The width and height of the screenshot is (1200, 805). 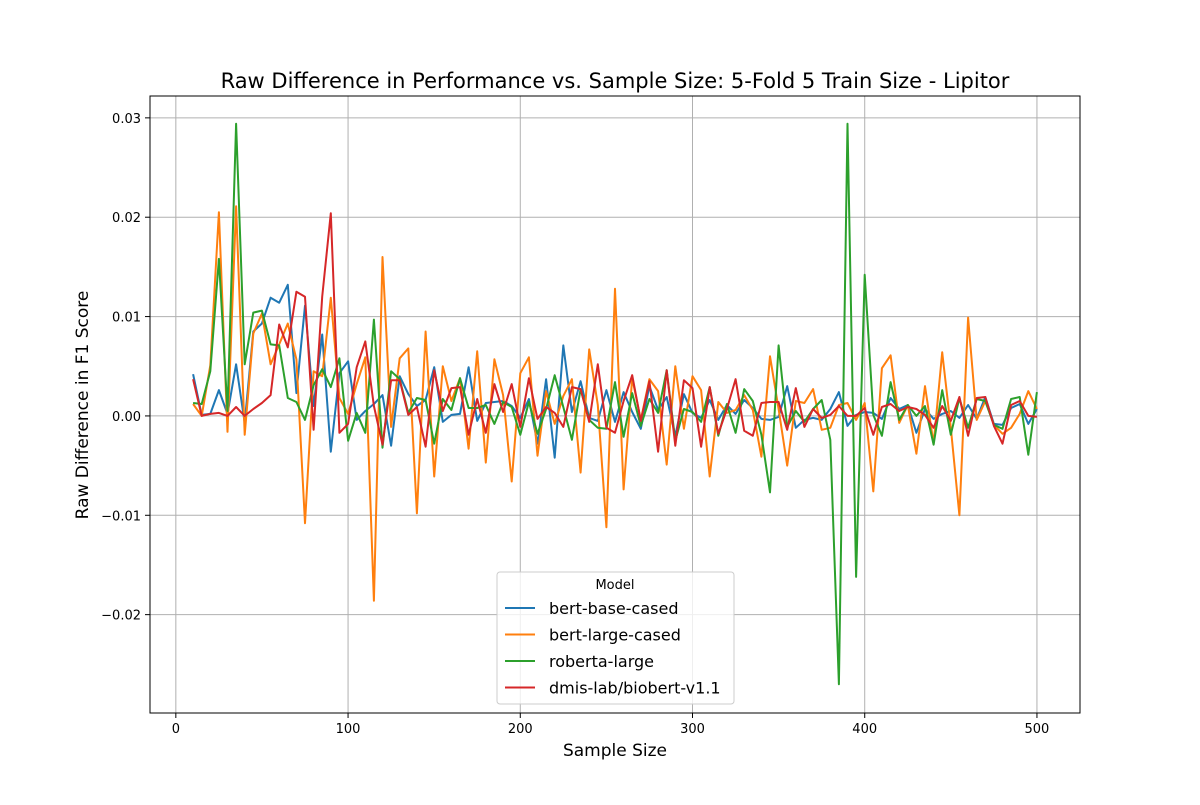 I want to click on y-tick-label: 0.01, so click(x=126, y=318).